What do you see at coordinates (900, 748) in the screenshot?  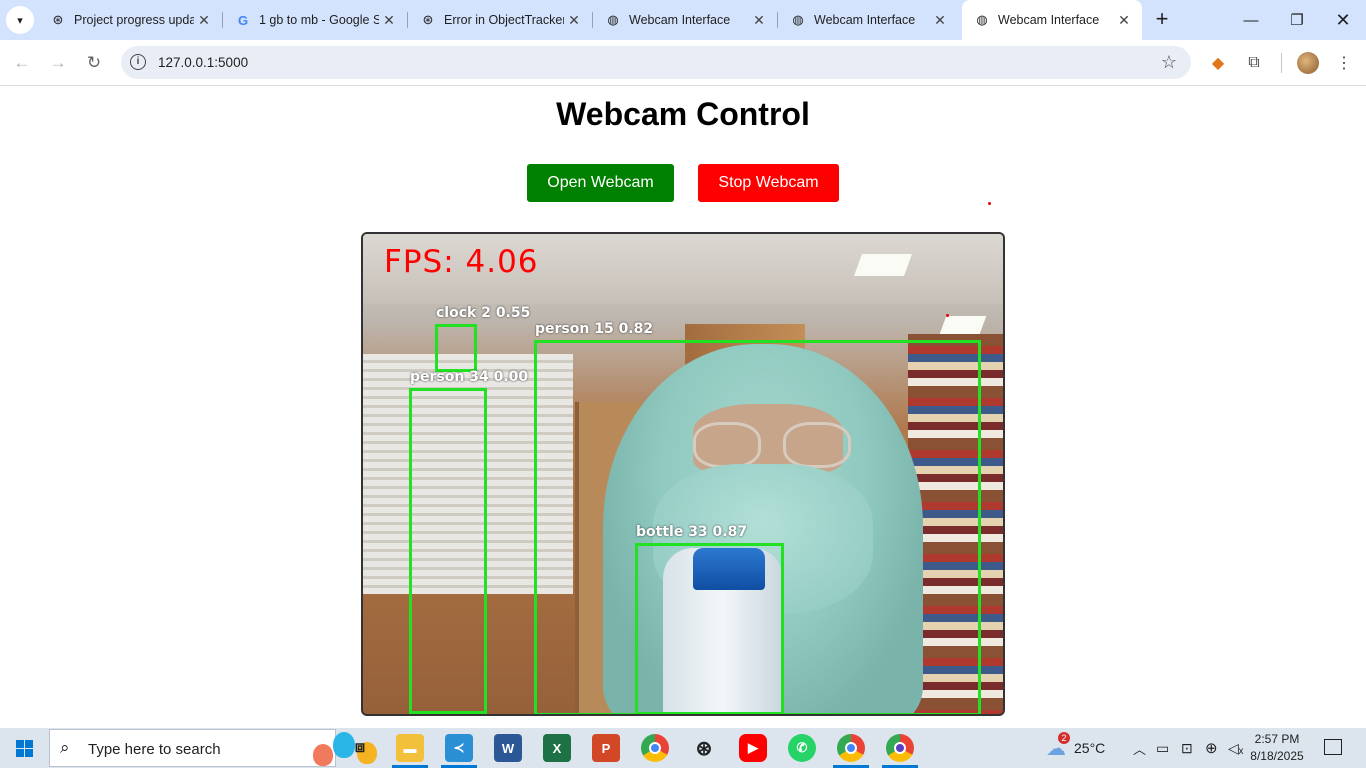 I see `chrome-profile-a-icon` at bounding box center [900, 748].